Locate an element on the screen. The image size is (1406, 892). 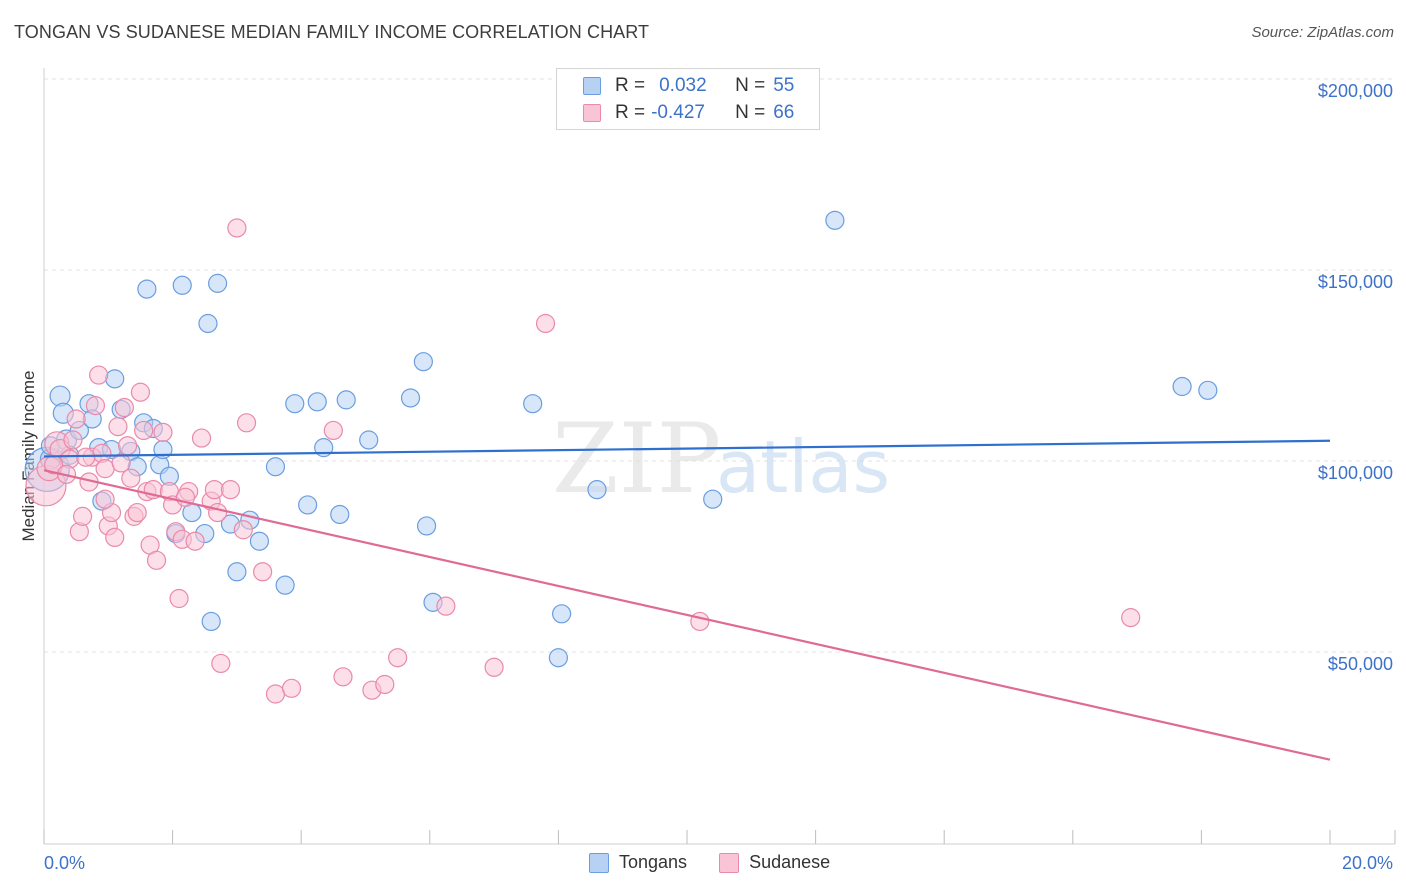
watermark-atlas: atlas is located at coordinates (803, 467).